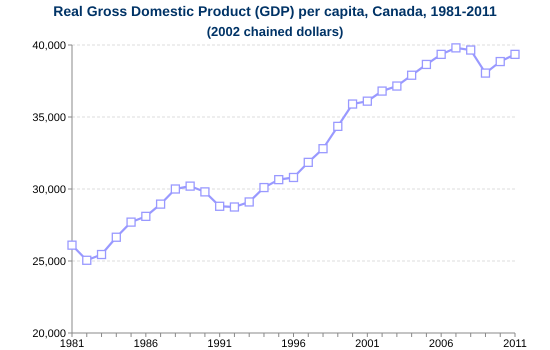  What do you see at coordinates (515, 344) in the screenshot?
I see `x-tick-label: 2011` at bounding box center [515, 344].